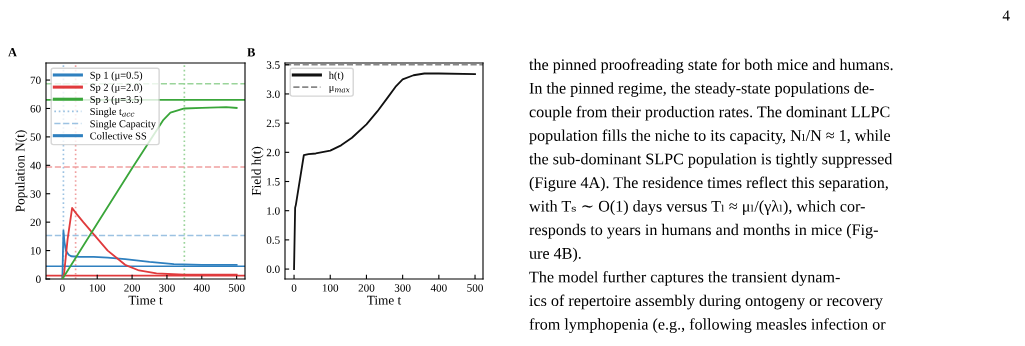 Image resolution: width=1025 pixels, height=346 pixels. I want to click on text: responds to years in humans and months in mice (Fig-, so click(703, 231).